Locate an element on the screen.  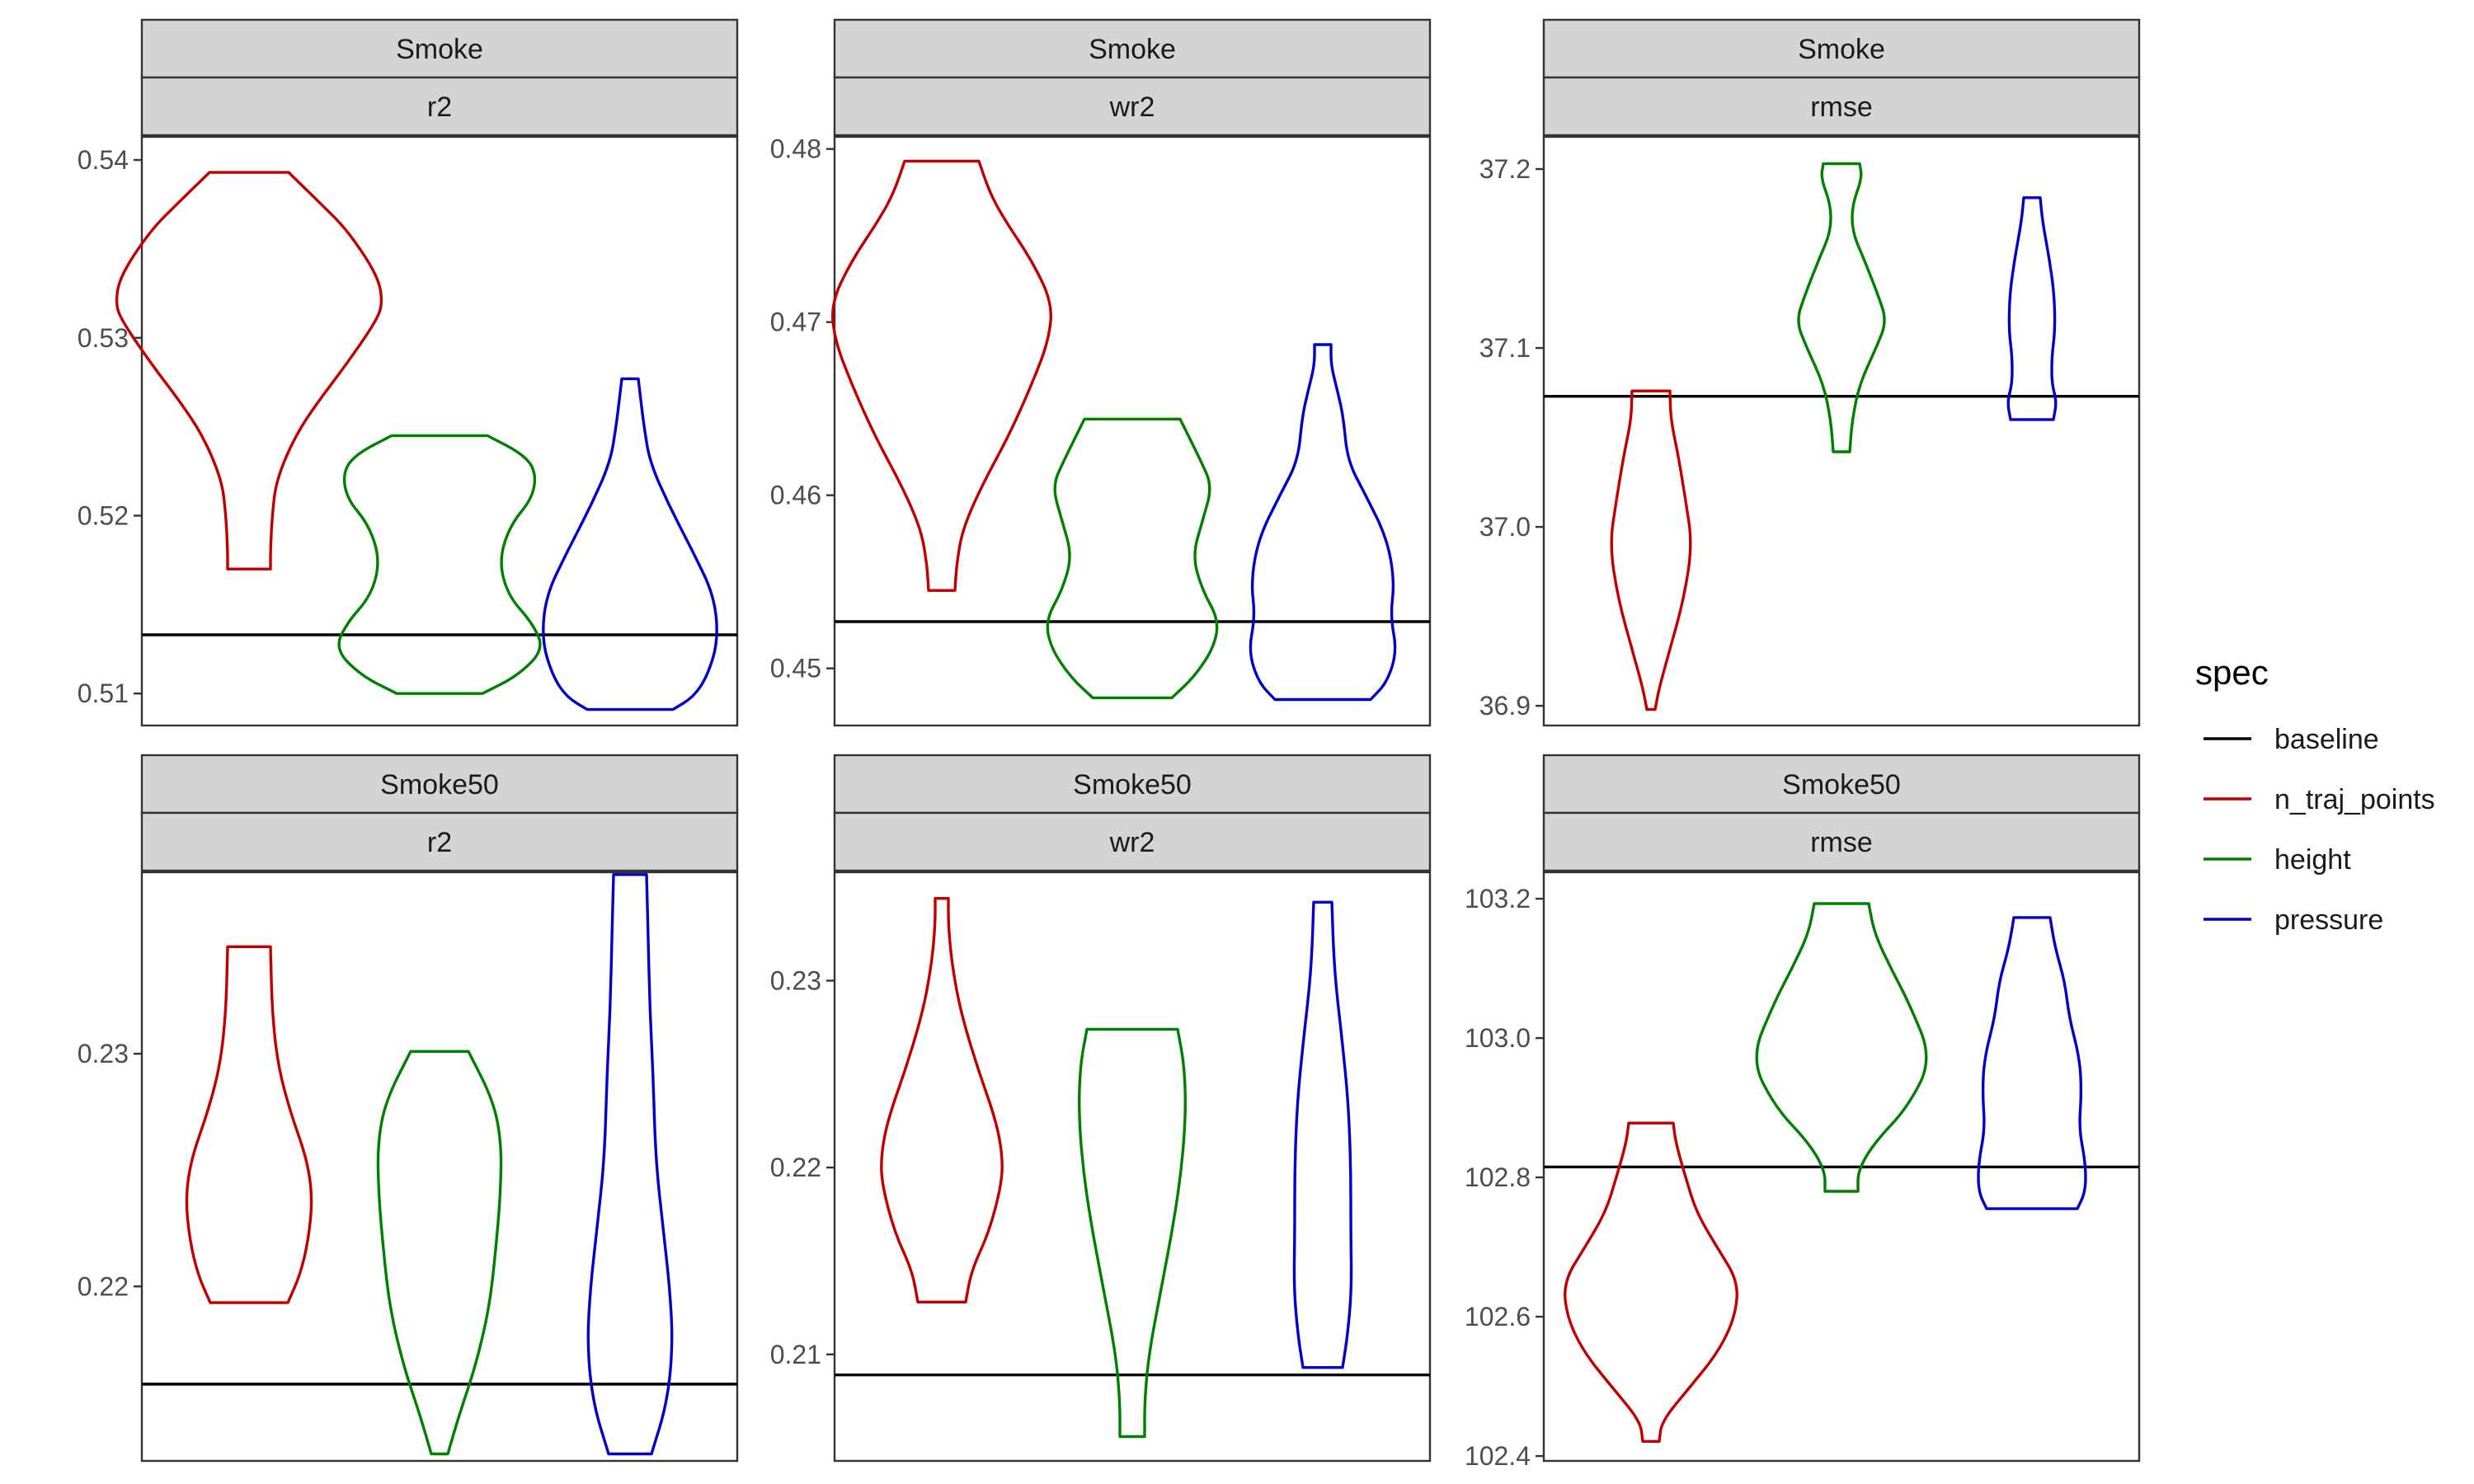
y-tick-label: 37.1 is located at coordinates (1505, 348).